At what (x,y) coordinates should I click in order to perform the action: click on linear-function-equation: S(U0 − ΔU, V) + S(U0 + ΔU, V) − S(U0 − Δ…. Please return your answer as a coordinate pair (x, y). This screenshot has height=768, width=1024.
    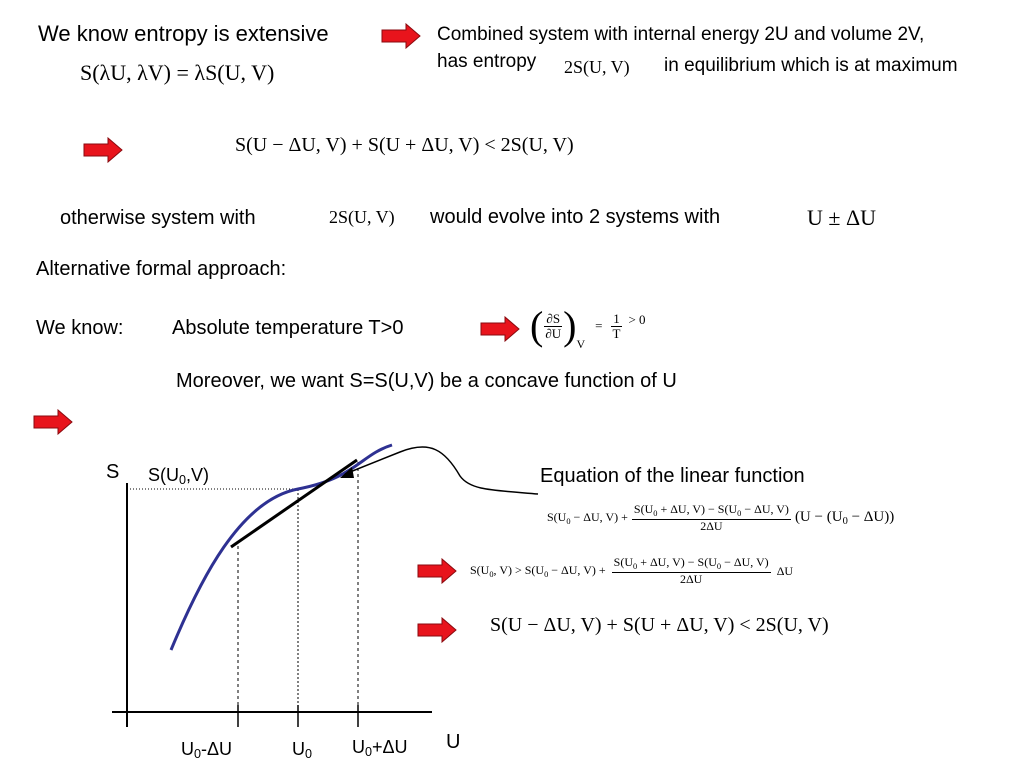
    Looking at the image, I should click on (721, 518).